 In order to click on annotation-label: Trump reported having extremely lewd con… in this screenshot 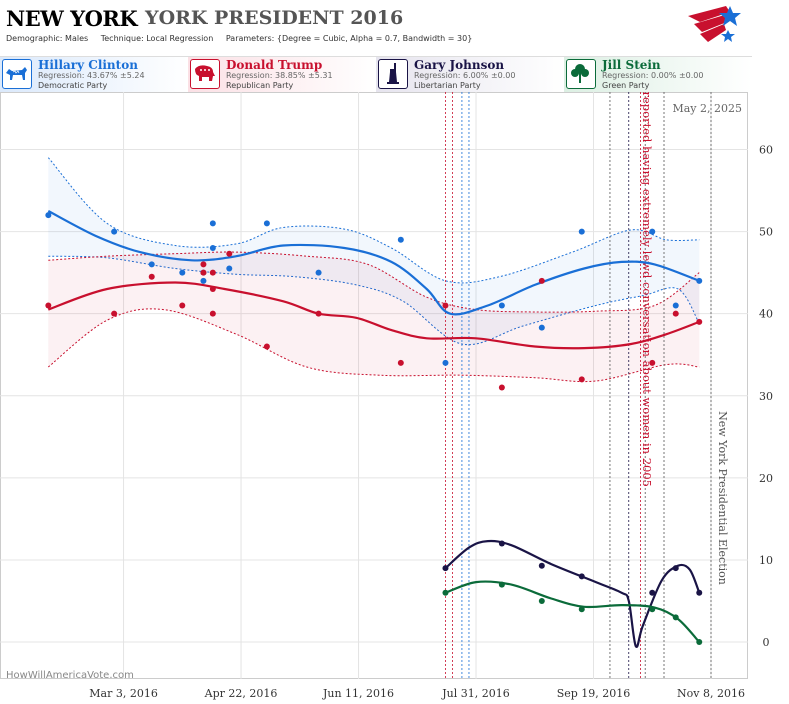, I will do `click(647, 289)`.